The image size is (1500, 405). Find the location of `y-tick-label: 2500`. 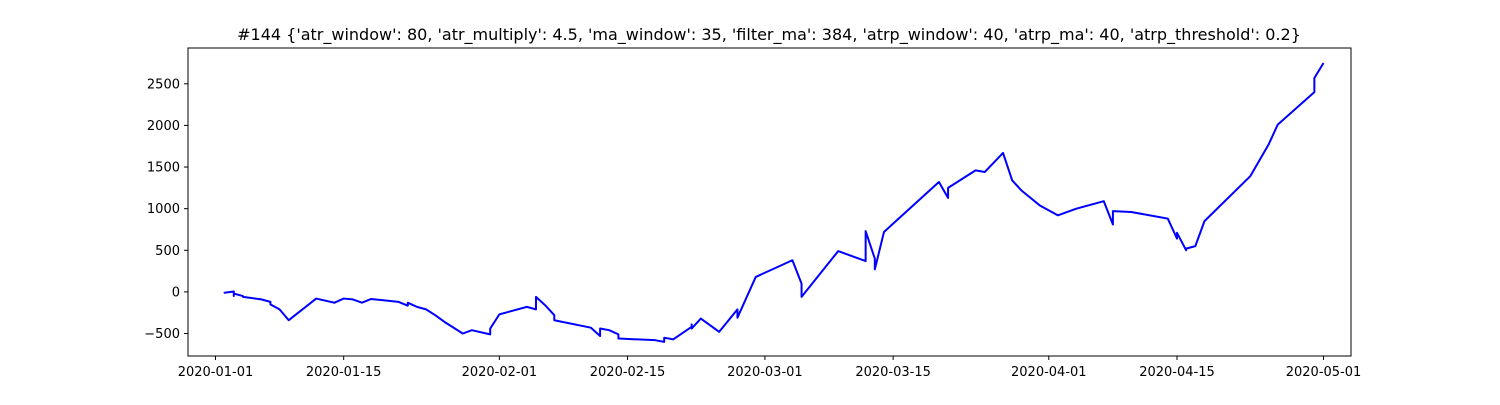

y-tick-label: 2500 is located at coordinates (163, 84).